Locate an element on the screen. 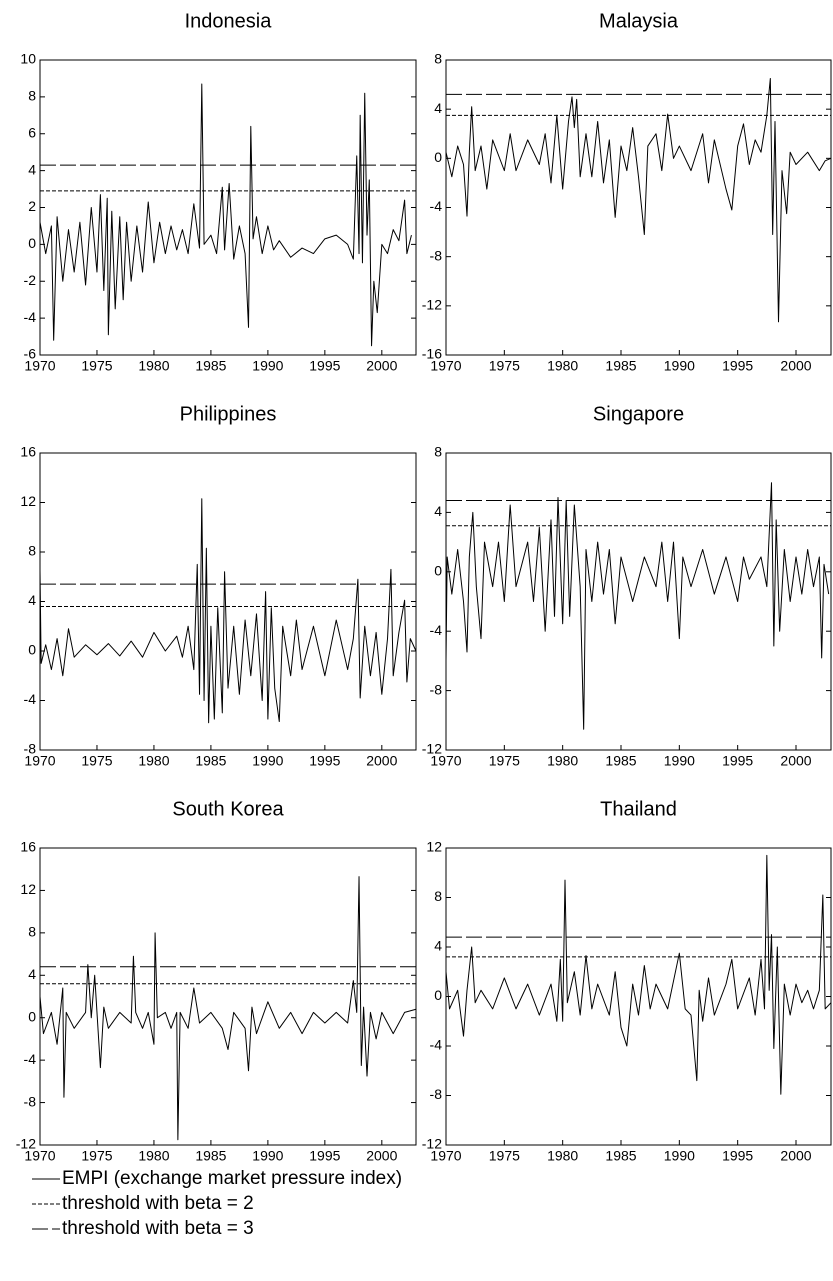 Image resolution: width=833 pixels, height=1281 pixels. panel-title: Thailand is located at coordinates (638, 809).